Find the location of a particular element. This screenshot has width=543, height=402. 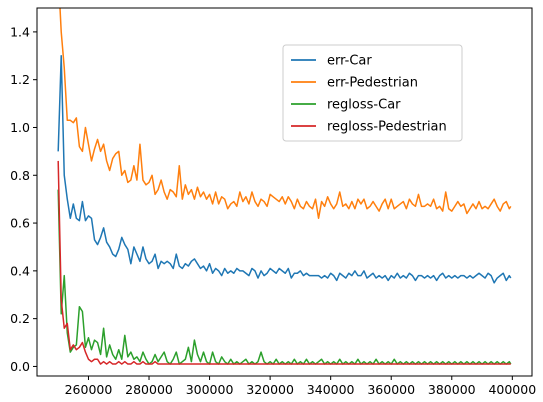

legend-box is located at coordinates (372, 93).